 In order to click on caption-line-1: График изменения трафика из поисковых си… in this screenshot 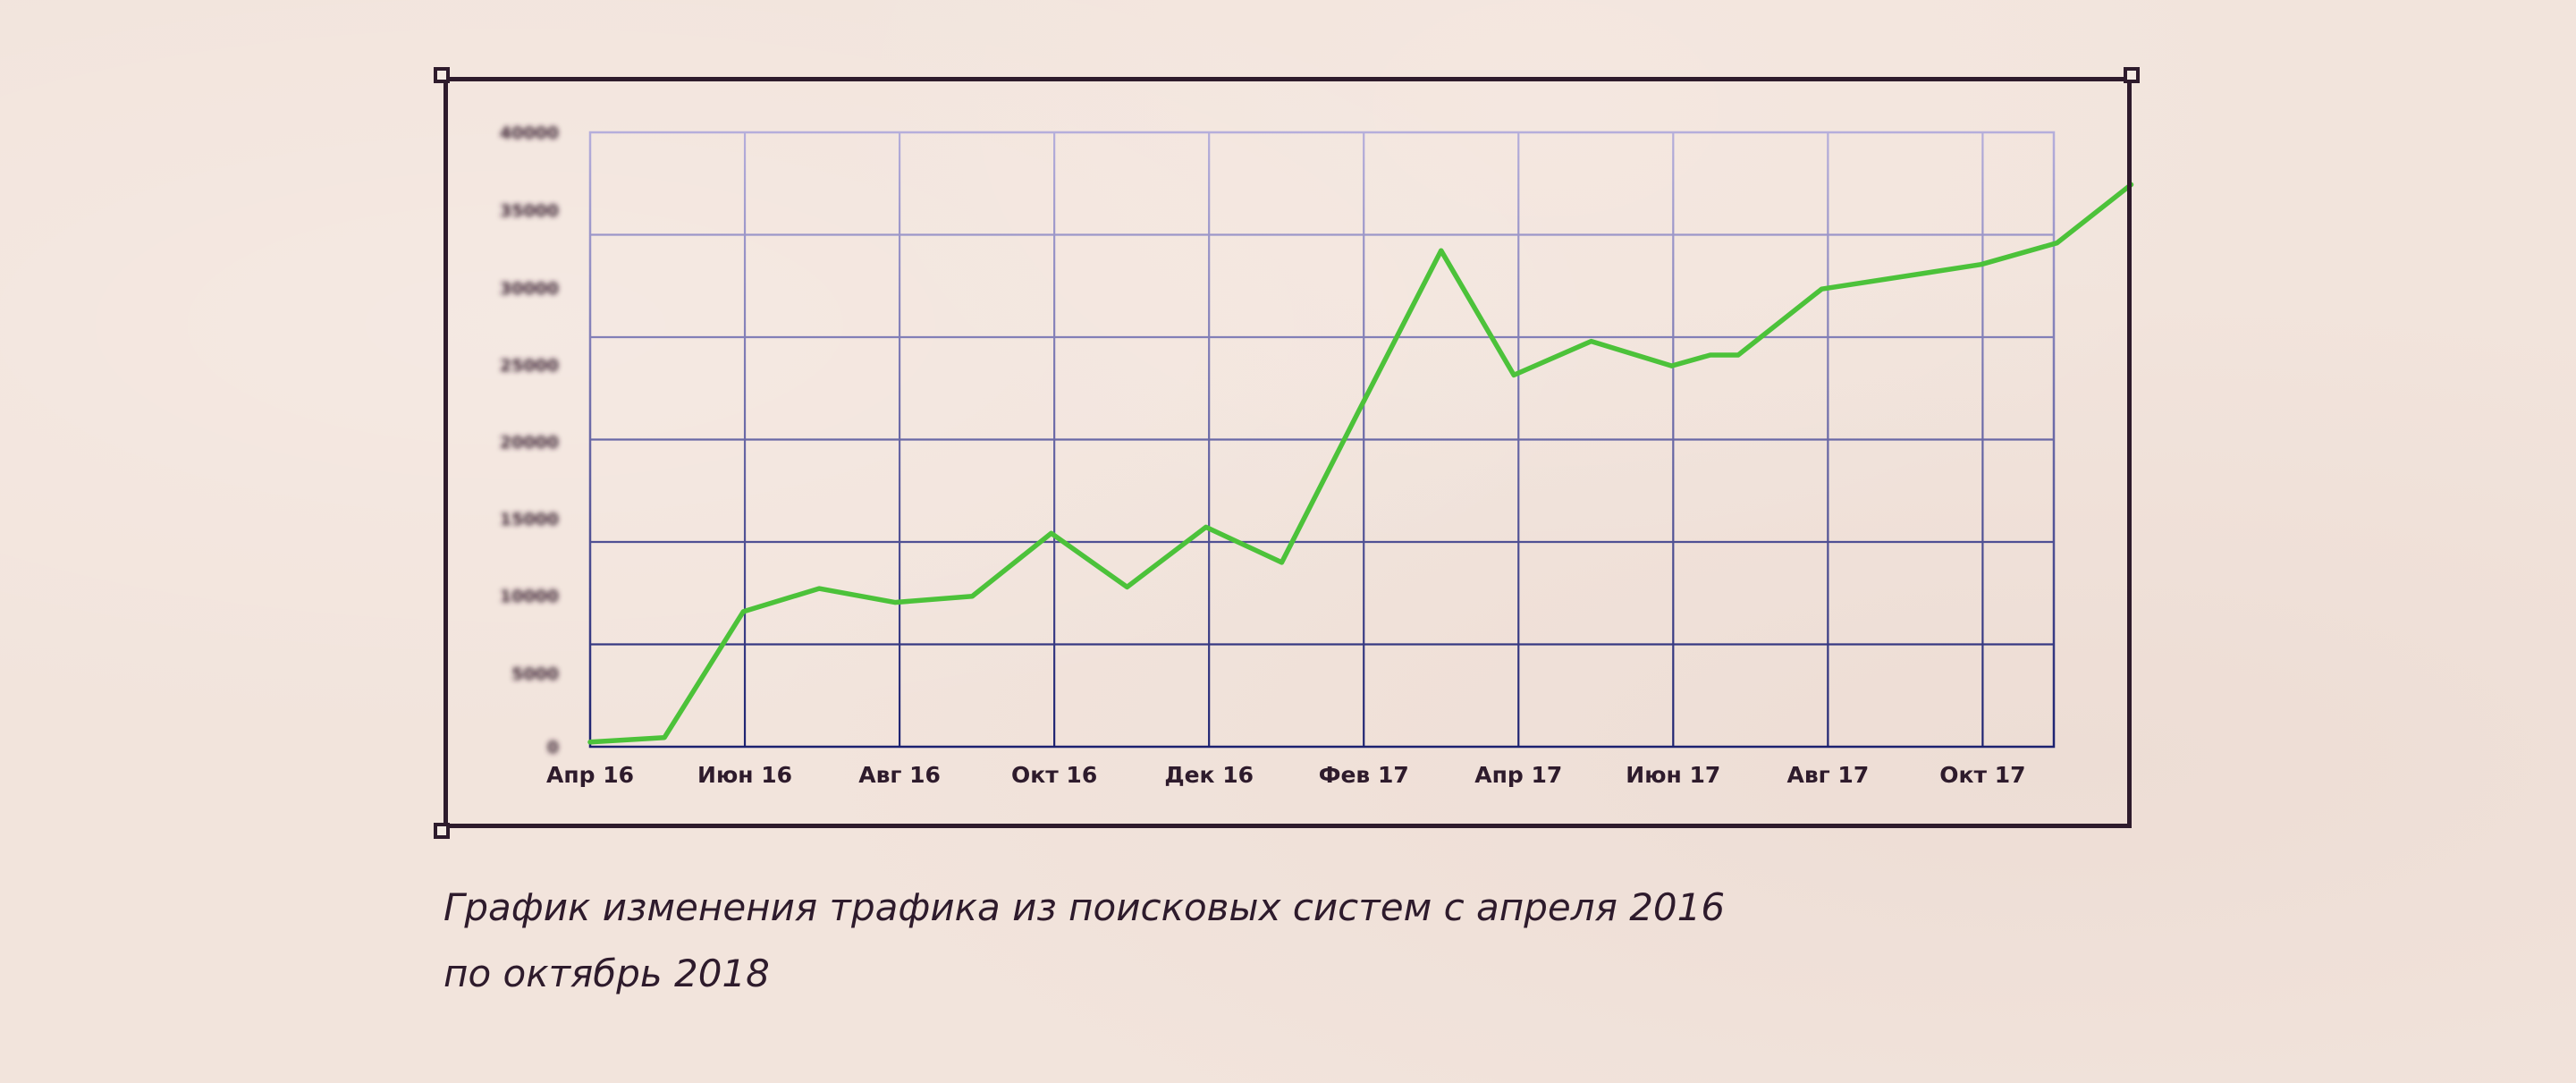, I will do `click(1084, 907)`.